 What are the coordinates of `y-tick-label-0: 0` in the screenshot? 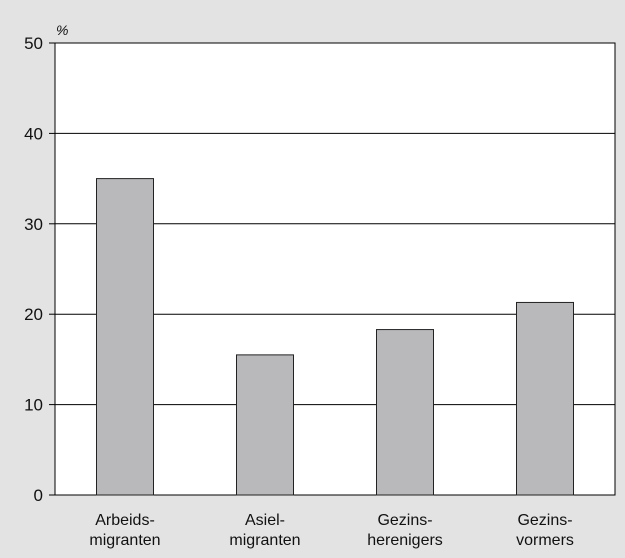 It's located at (38, 495).